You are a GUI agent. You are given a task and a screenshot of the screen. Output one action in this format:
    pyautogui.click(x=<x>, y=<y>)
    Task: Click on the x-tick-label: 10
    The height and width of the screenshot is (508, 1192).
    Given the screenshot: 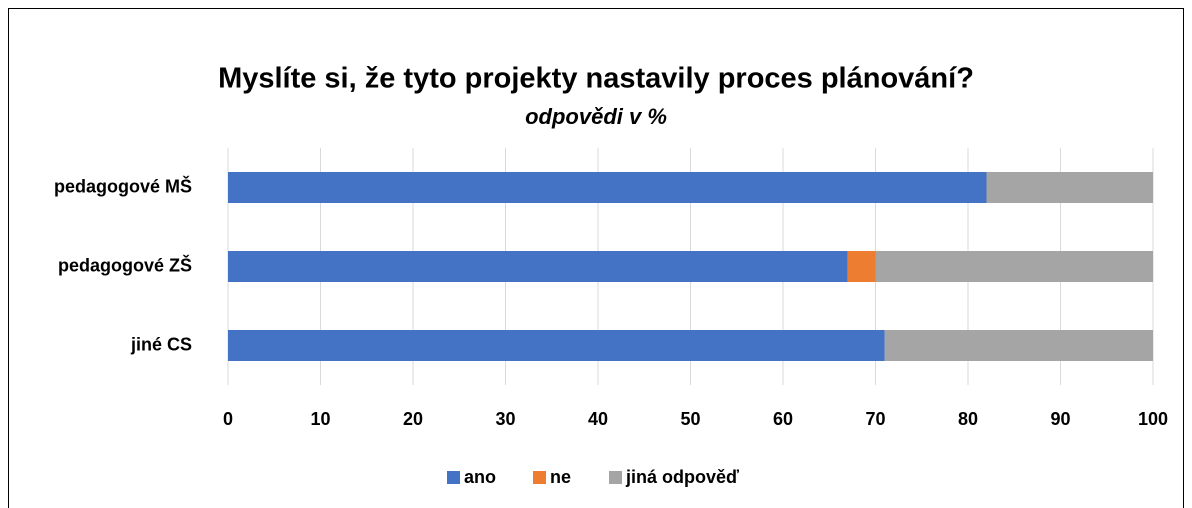 What is the action you would take?
    pyautogui.click(x=320, y=419)
    